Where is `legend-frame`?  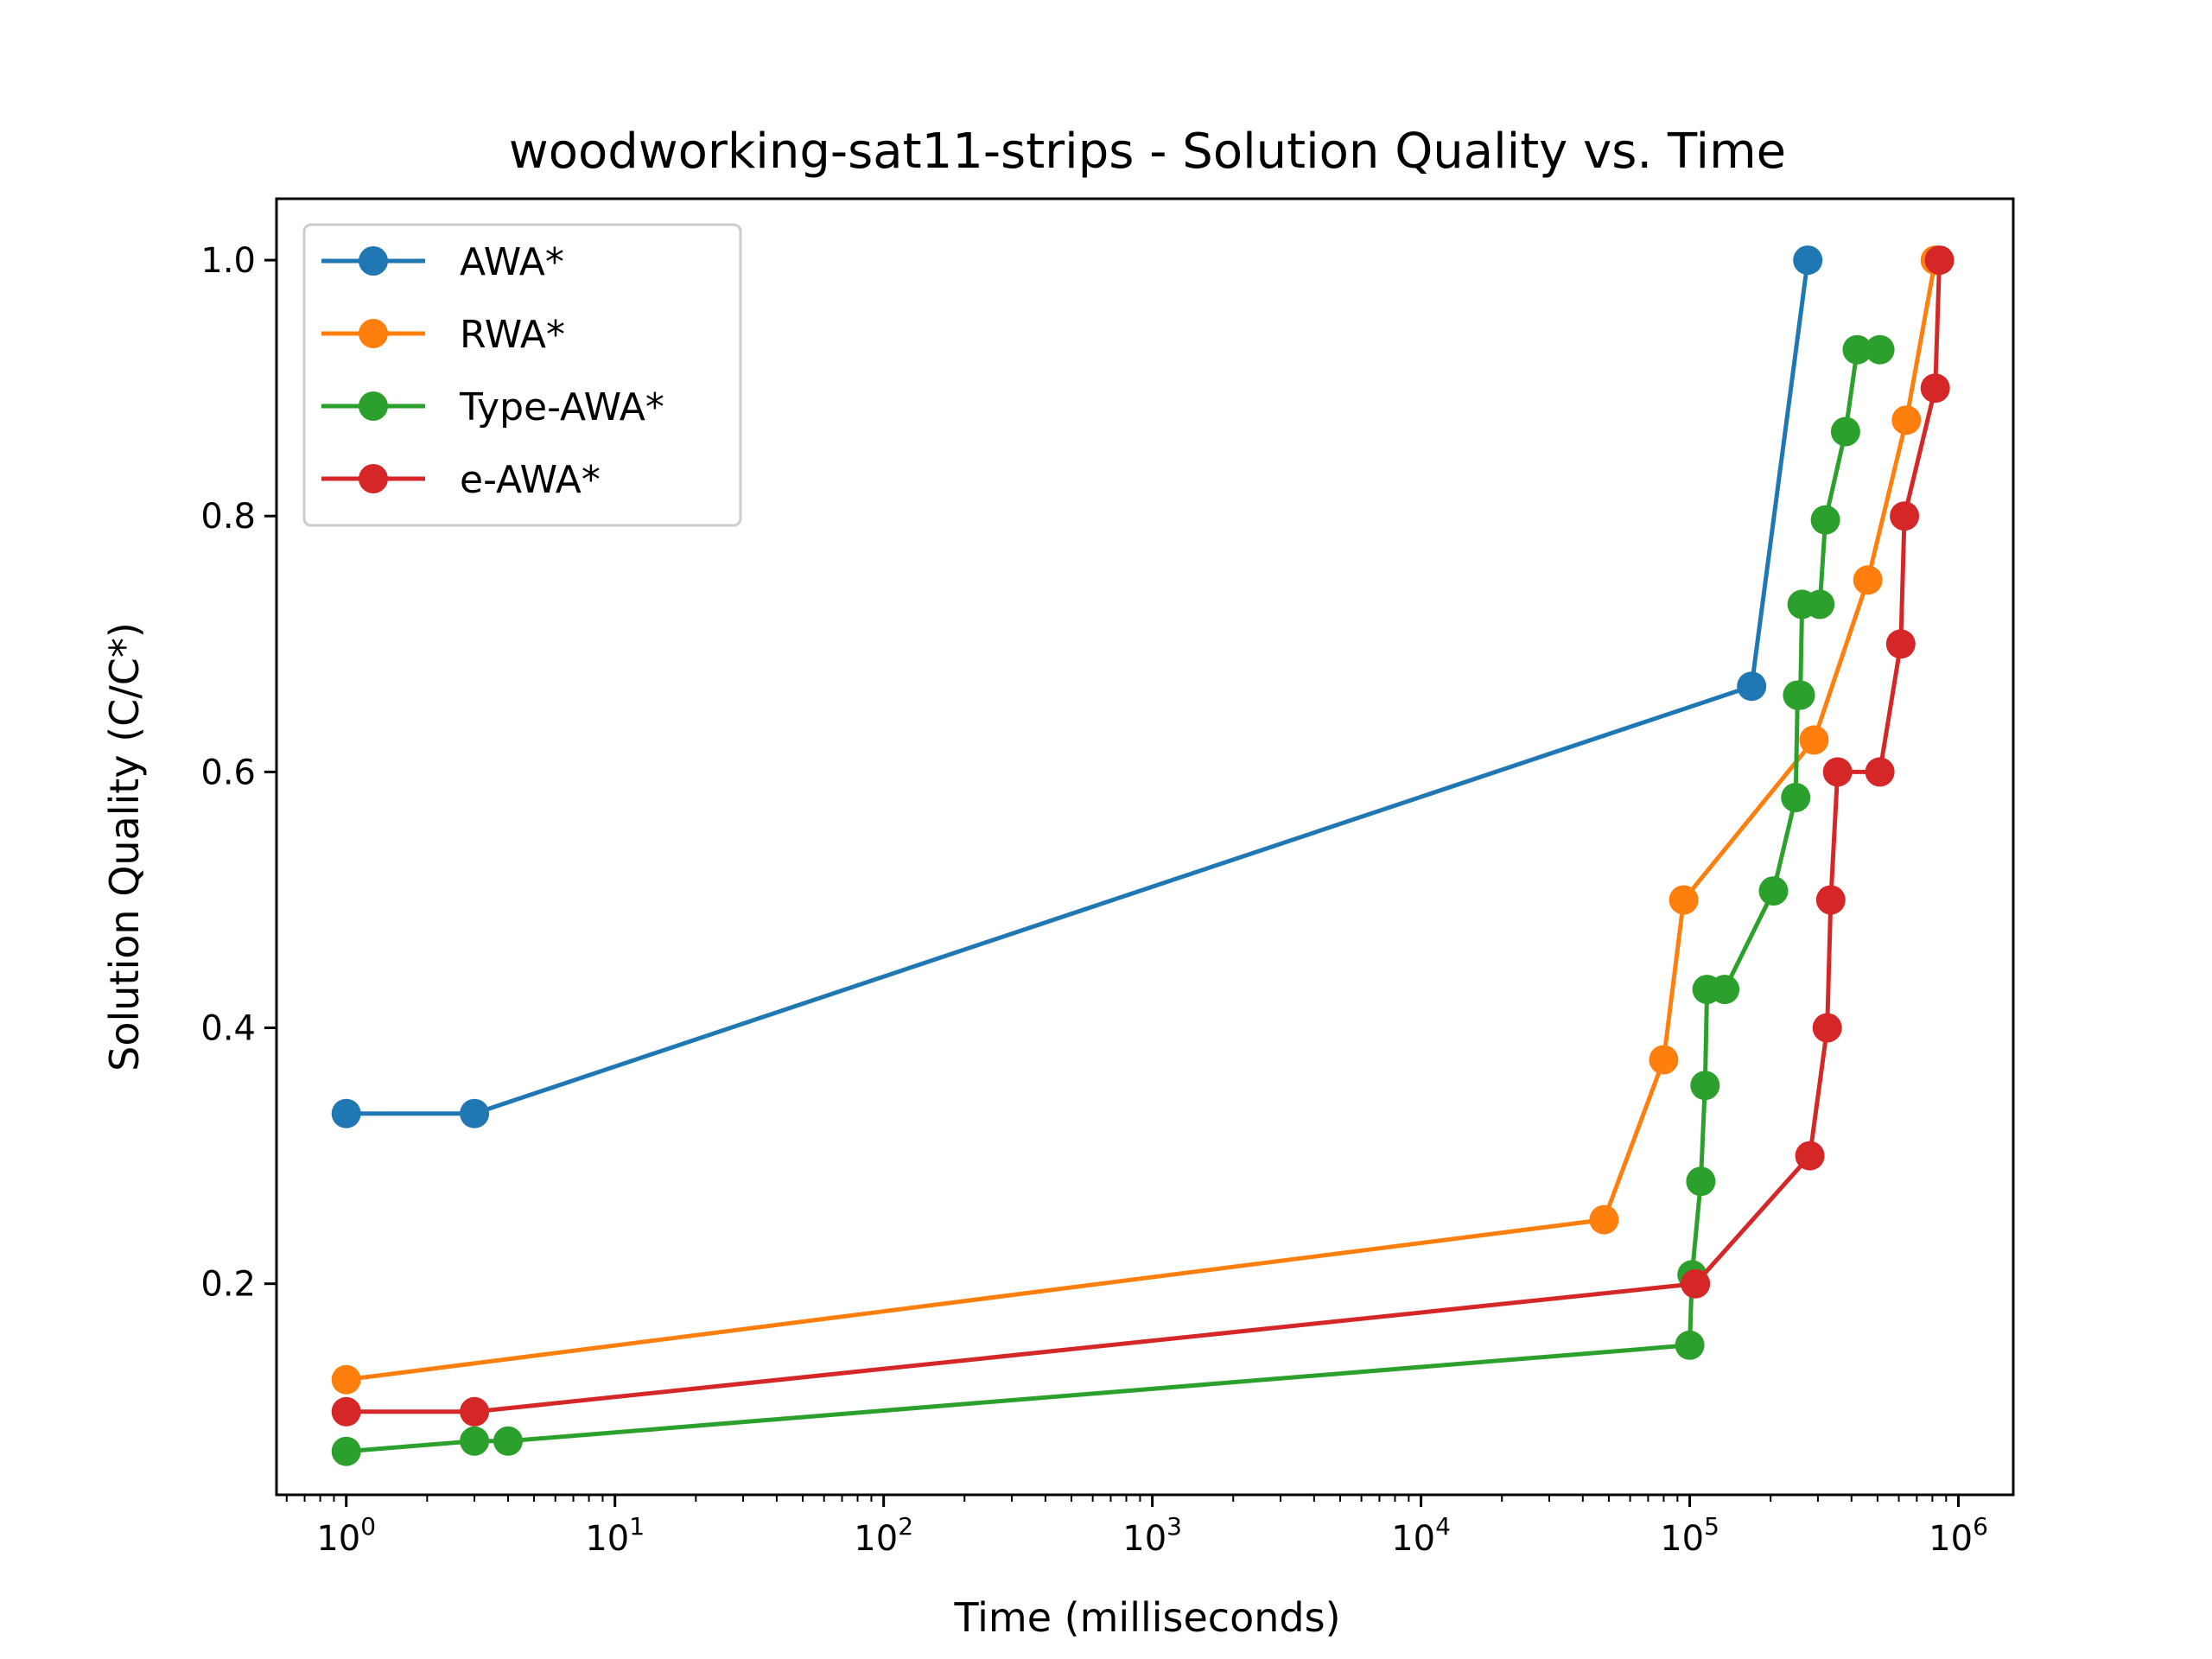
legend-frame is located at coordinates (522, 375).